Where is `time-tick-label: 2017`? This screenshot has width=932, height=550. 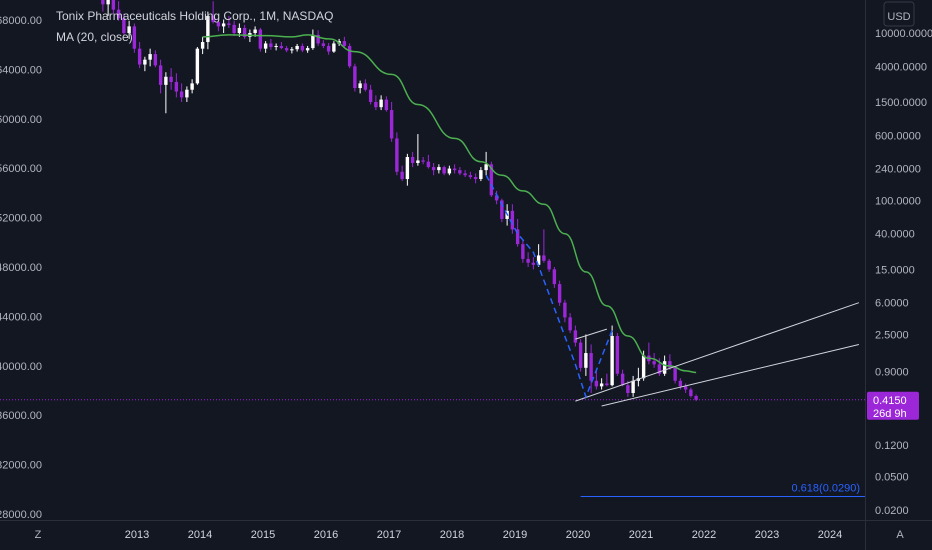 time-tick-label: 2017 is located at coordinates (389, 535).